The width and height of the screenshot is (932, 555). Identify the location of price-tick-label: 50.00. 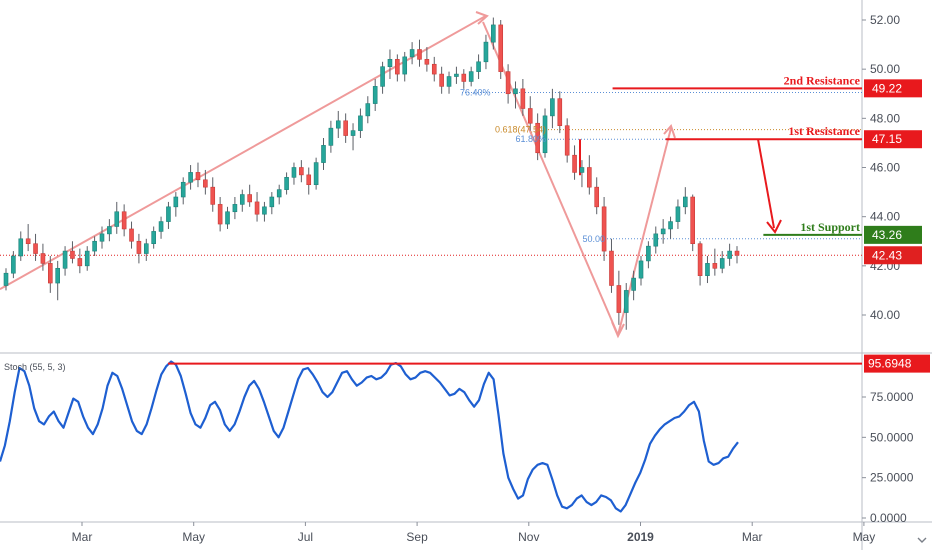
(885, 69).